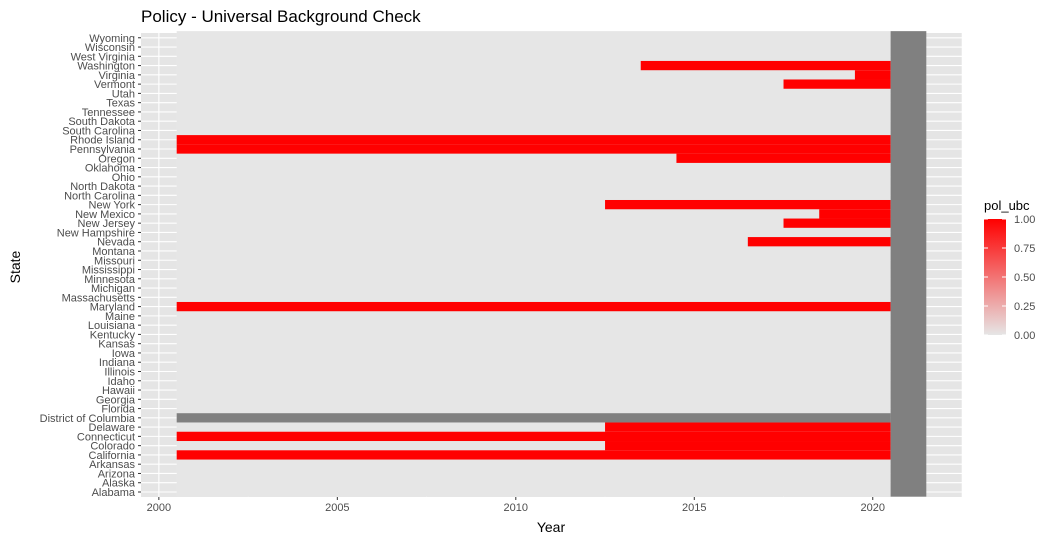  What do you see at coordinates (533, 140) in the screenshot?
I see `tile-rhode-island` at bounding box center [533, 140].